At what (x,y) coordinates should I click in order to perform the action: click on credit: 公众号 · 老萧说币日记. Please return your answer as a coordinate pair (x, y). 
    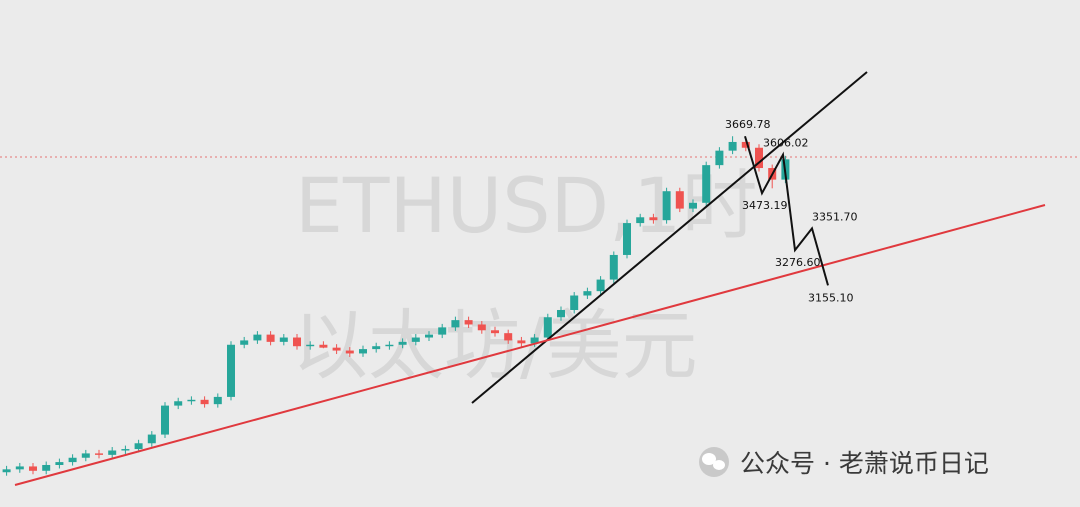
    Looking at the image, I should click on (844, 462).